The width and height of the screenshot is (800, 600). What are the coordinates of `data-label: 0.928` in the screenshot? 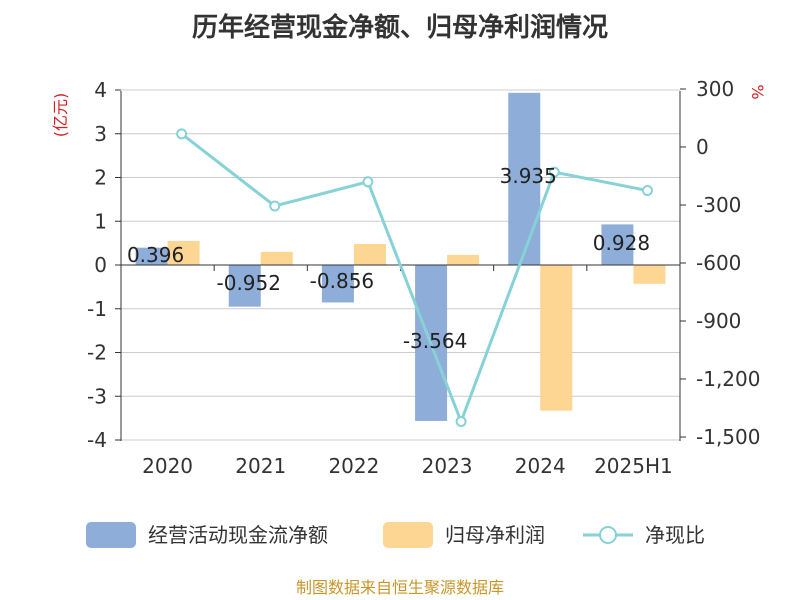 It's located at (621, 243).